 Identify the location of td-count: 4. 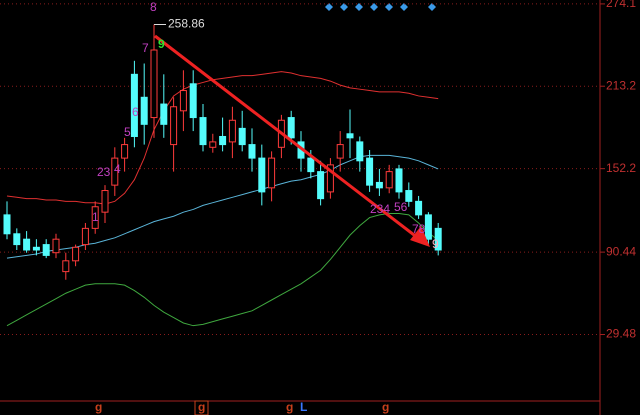
(117, 169).